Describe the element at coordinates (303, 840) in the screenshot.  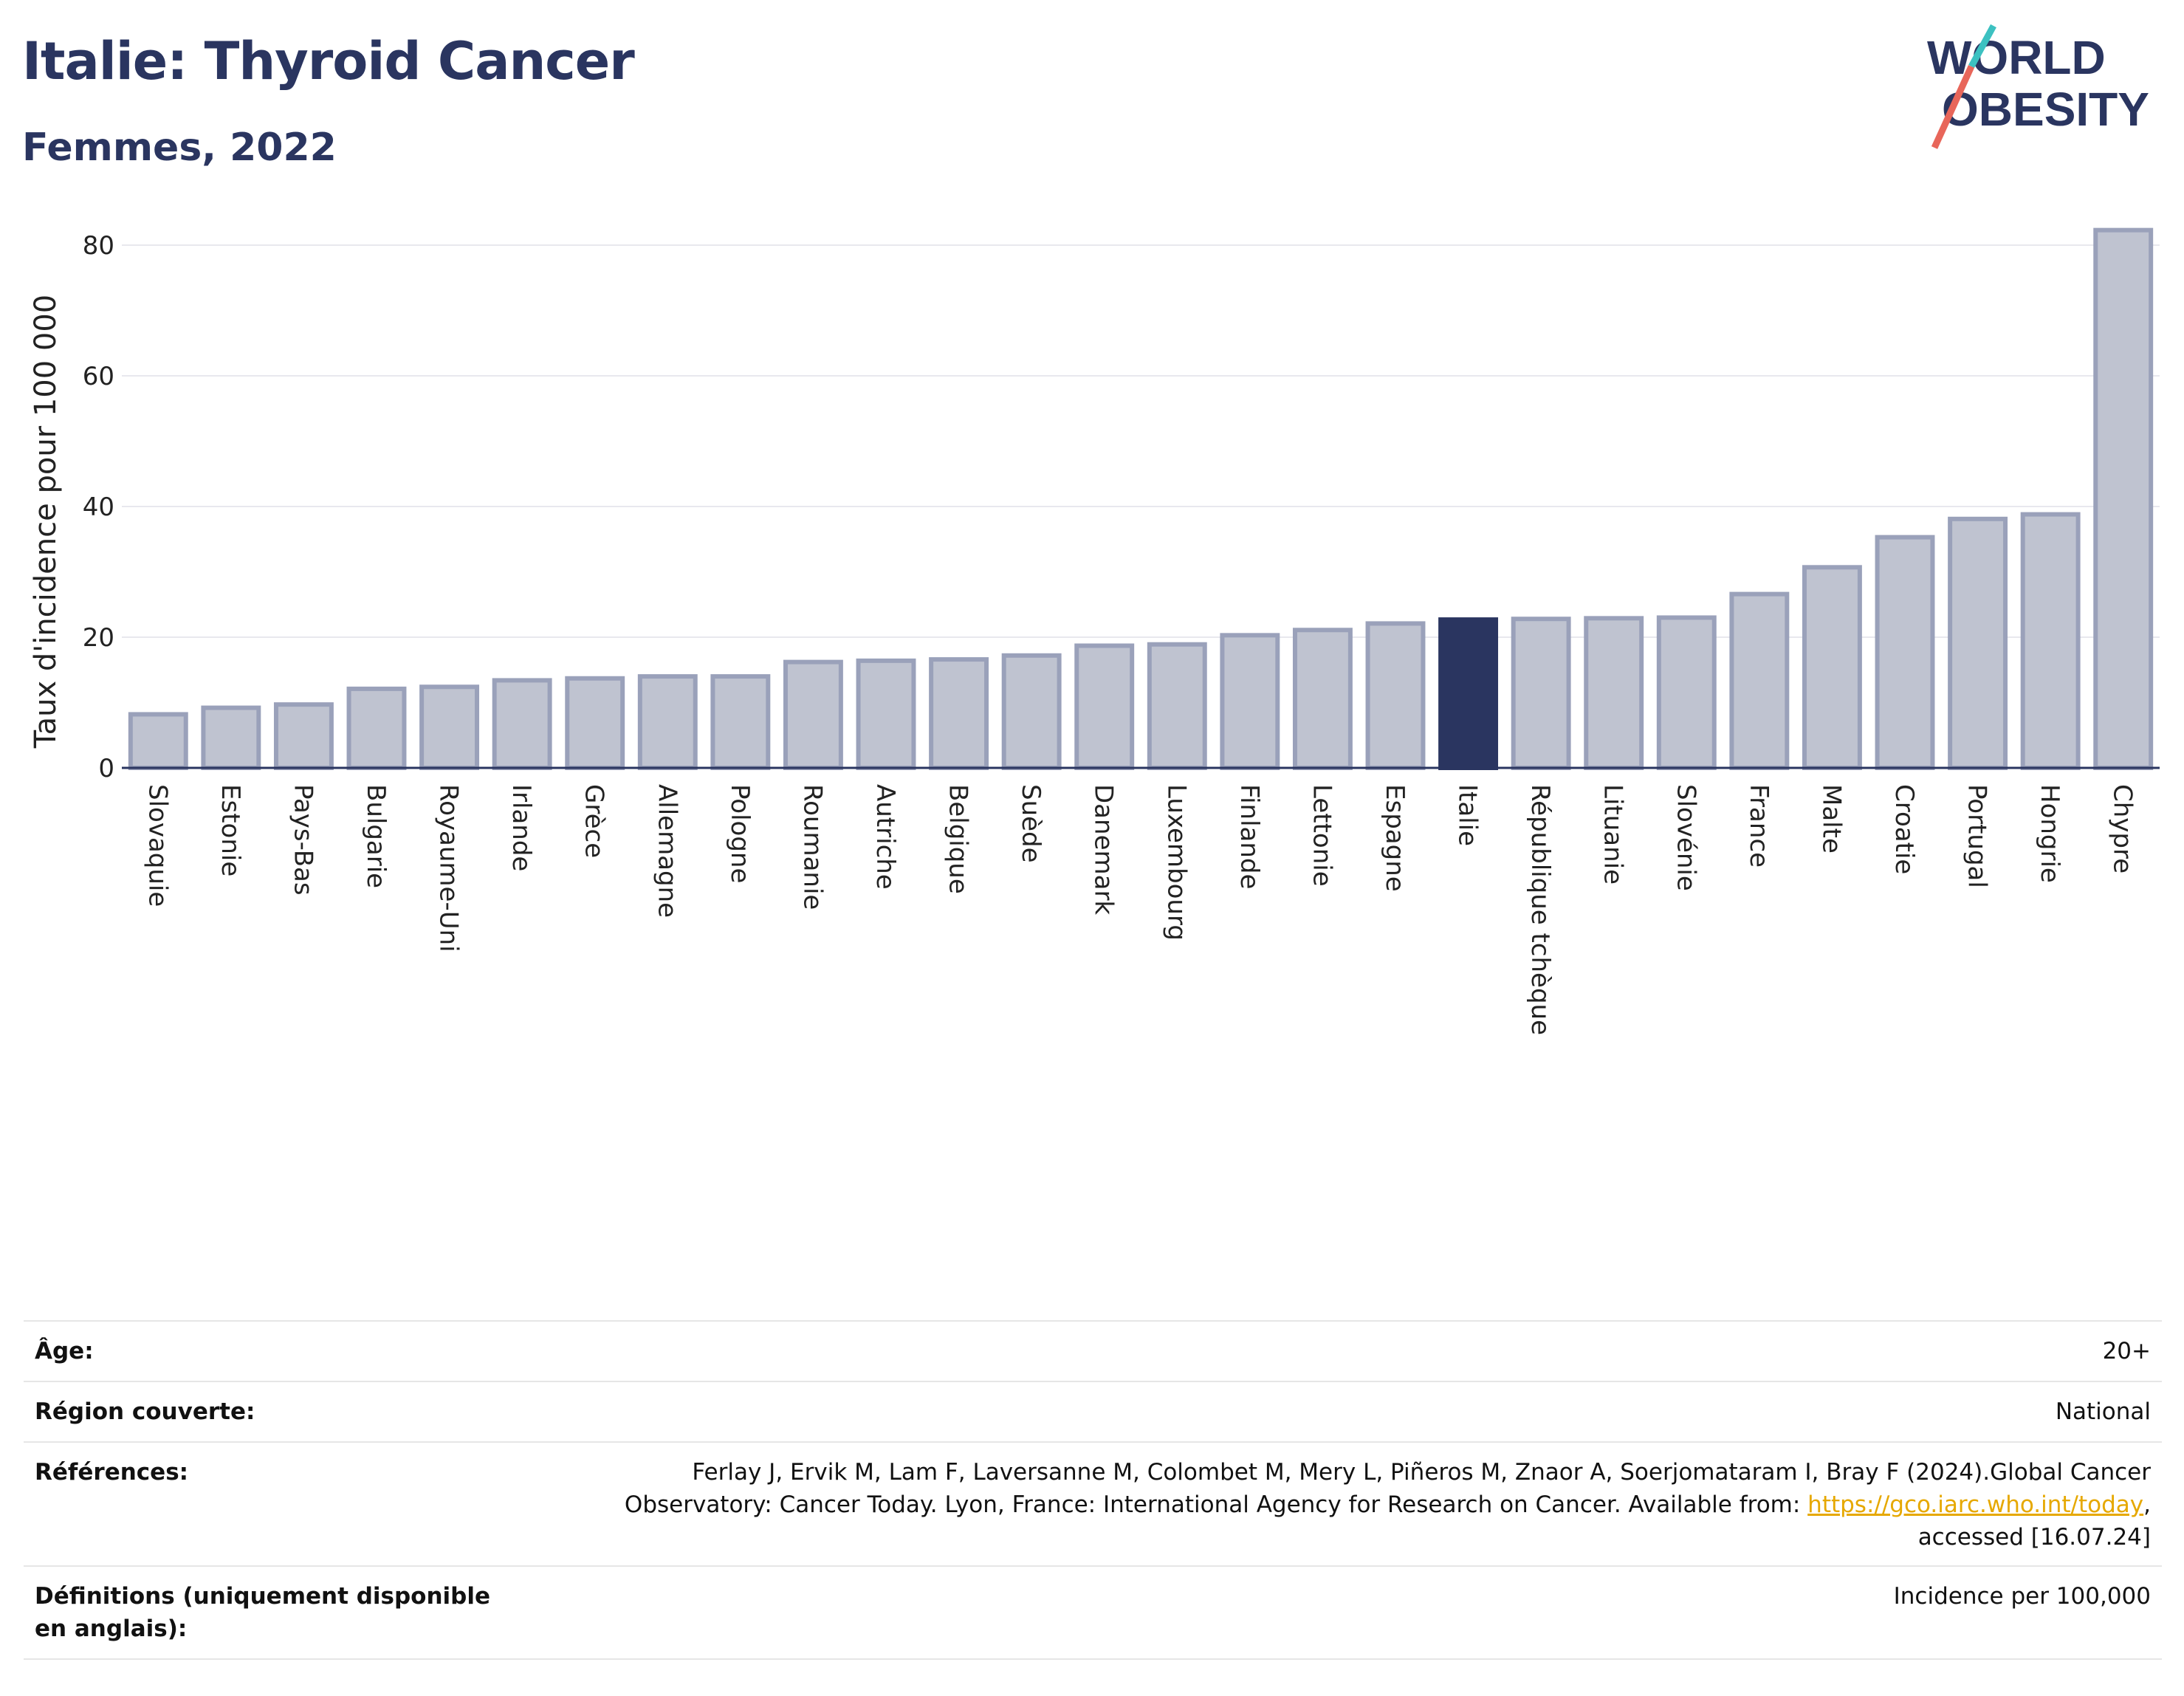
I see `x-tick-label: Pays-Bas` at that location.